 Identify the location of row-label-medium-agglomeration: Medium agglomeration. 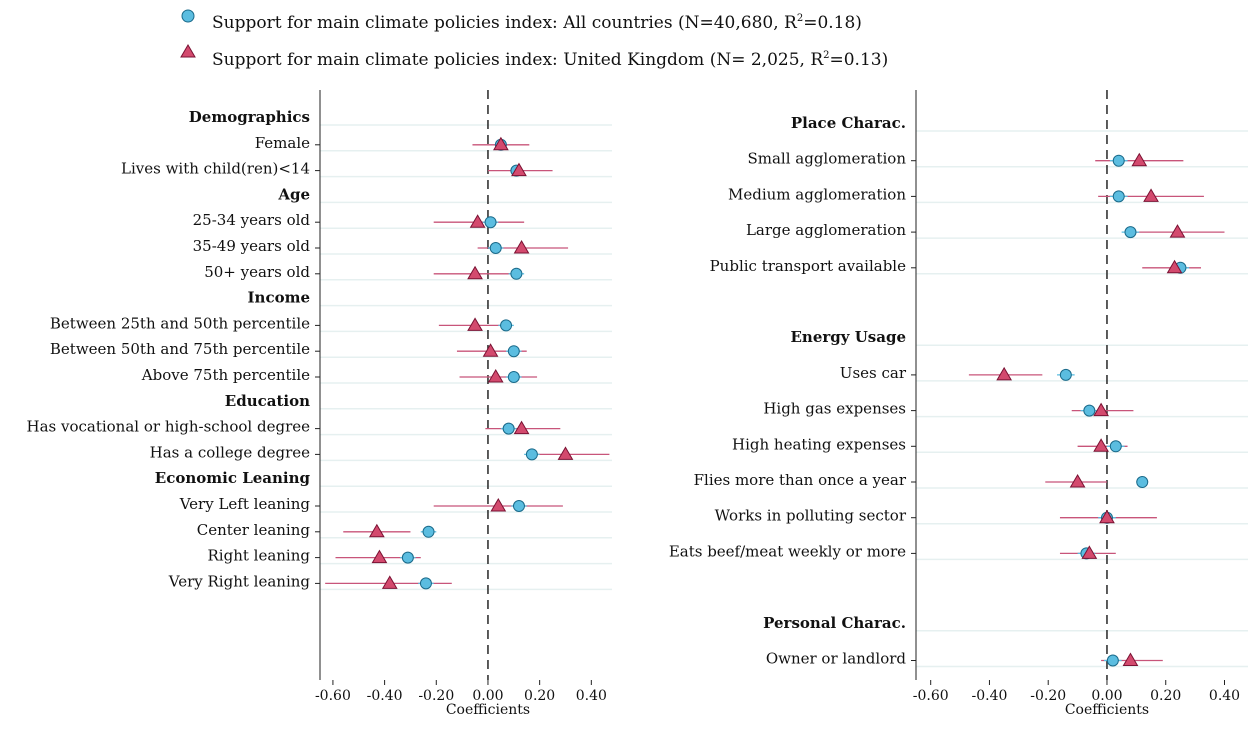
(817, 194).